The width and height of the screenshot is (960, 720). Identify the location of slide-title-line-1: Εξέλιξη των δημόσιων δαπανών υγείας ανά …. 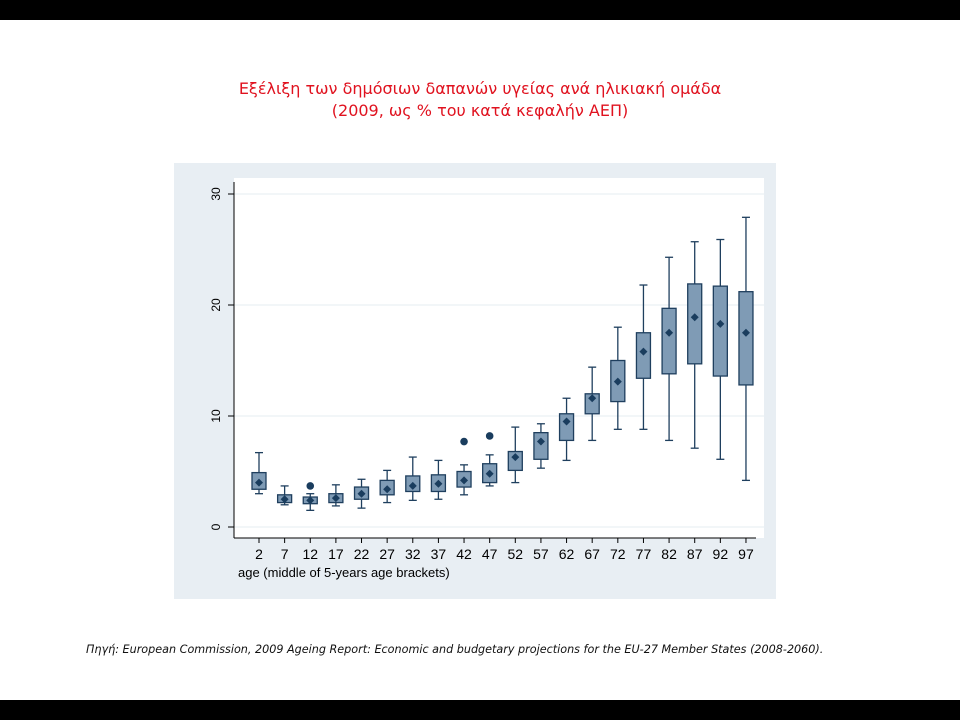
(480, 88).